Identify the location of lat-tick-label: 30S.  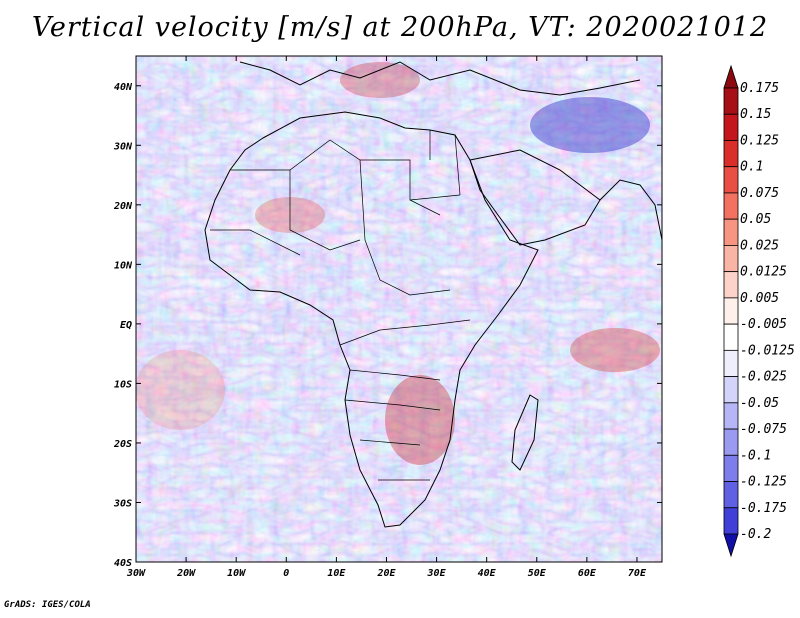
(122, 503).